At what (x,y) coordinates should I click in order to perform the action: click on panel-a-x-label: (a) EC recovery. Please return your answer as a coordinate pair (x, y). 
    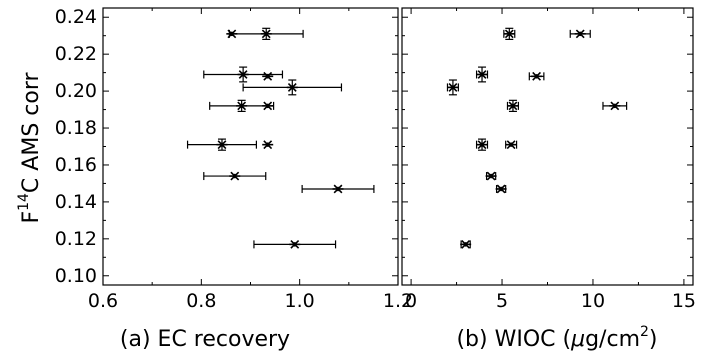
    Looking at the image, I should click on (205, 339).